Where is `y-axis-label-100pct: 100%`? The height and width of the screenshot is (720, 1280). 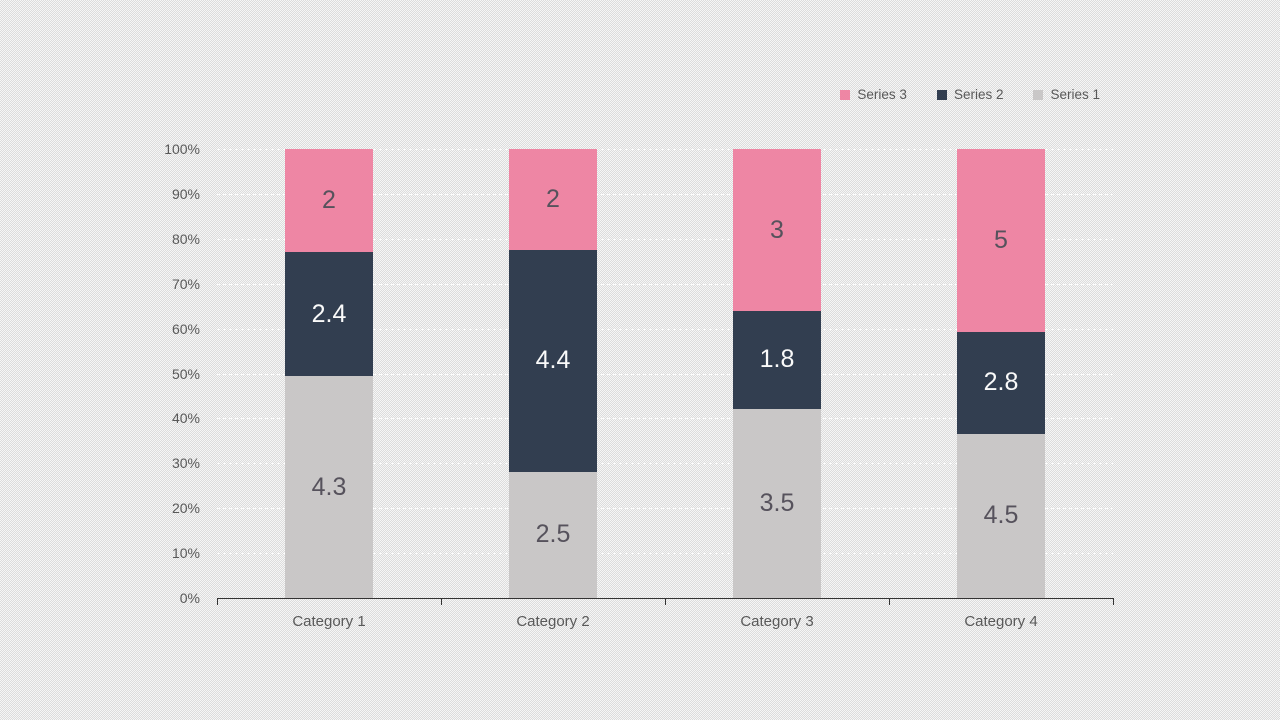
y-axis-label-100pct: 100% is located at coordinates (182, 149).